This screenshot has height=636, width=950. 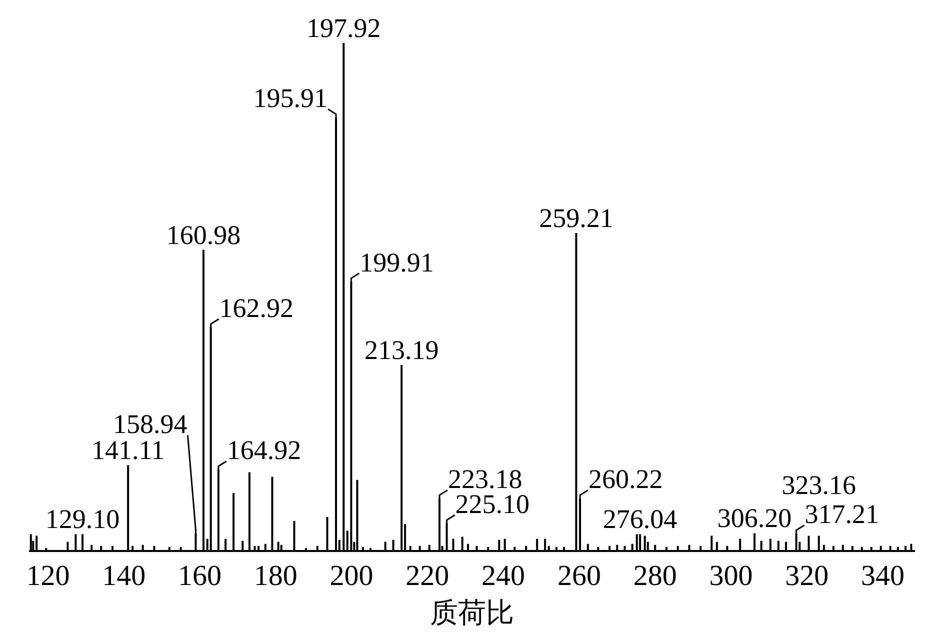 I want to click on x-tick-label: 280, so click(x=655, y=576).